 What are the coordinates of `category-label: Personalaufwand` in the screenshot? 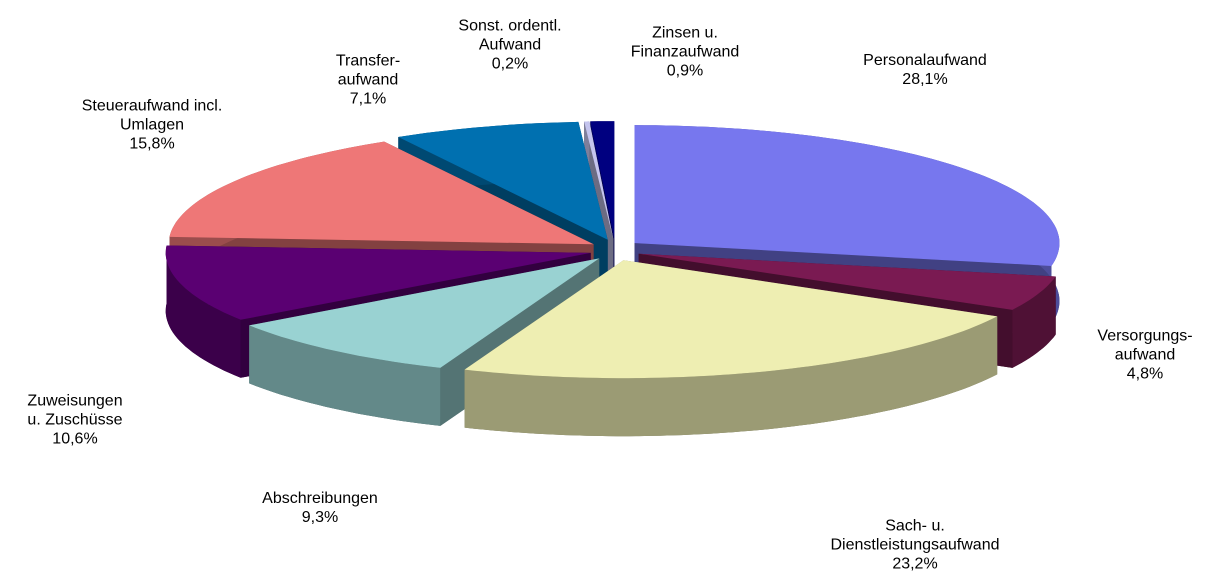 It's located at (925, 60).